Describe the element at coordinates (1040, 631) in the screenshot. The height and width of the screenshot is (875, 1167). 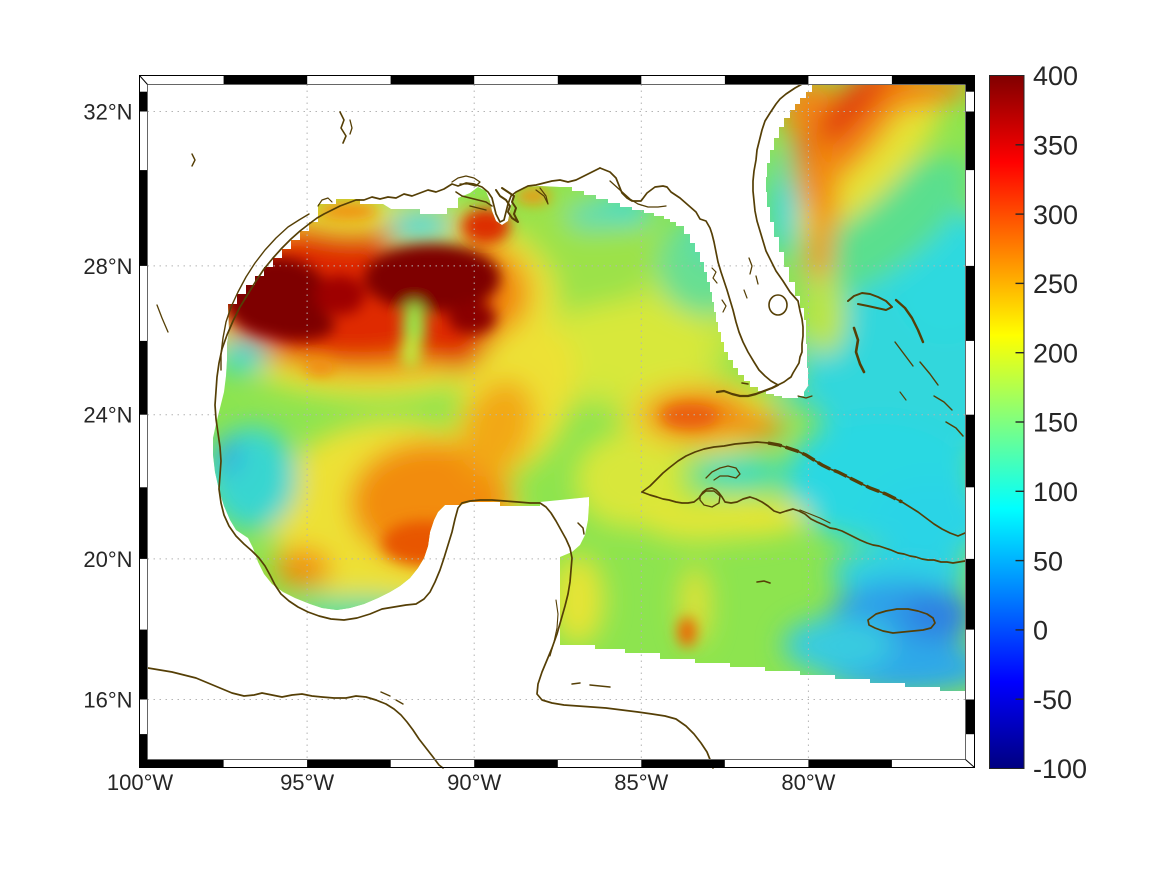
I see `svg-text: 0` at that location.